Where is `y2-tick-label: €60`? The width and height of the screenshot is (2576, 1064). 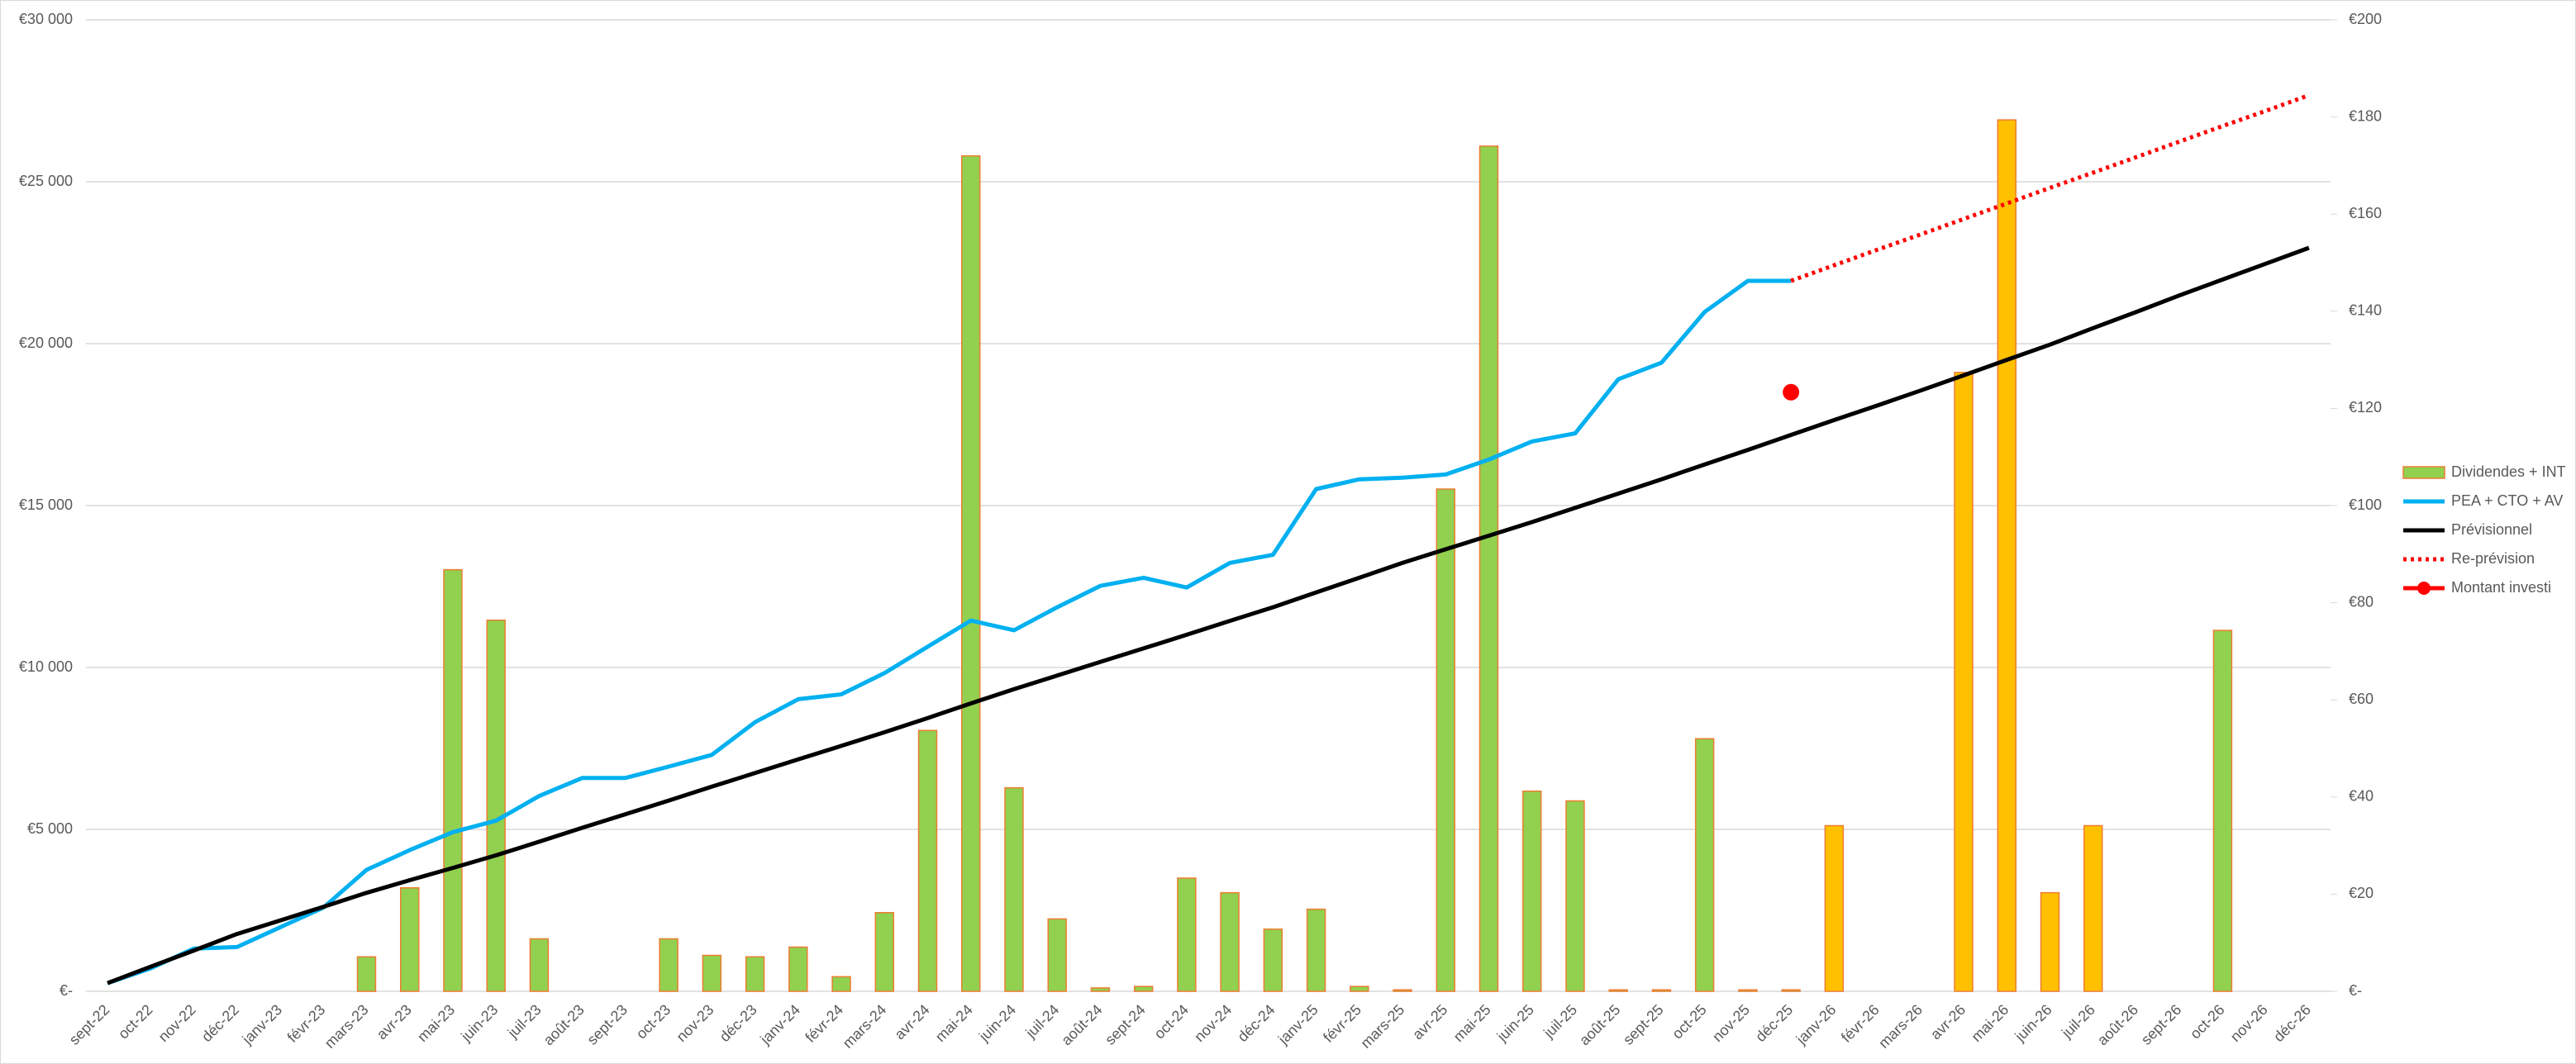
y2-tick-label: €60 is located at coordinates (2362, 699).